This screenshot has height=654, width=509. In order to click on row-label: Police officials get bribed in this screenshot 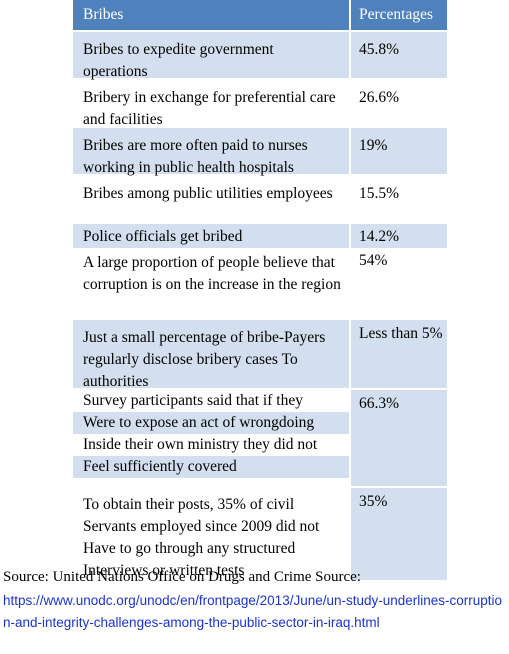, I will do `click(163, 236)`.